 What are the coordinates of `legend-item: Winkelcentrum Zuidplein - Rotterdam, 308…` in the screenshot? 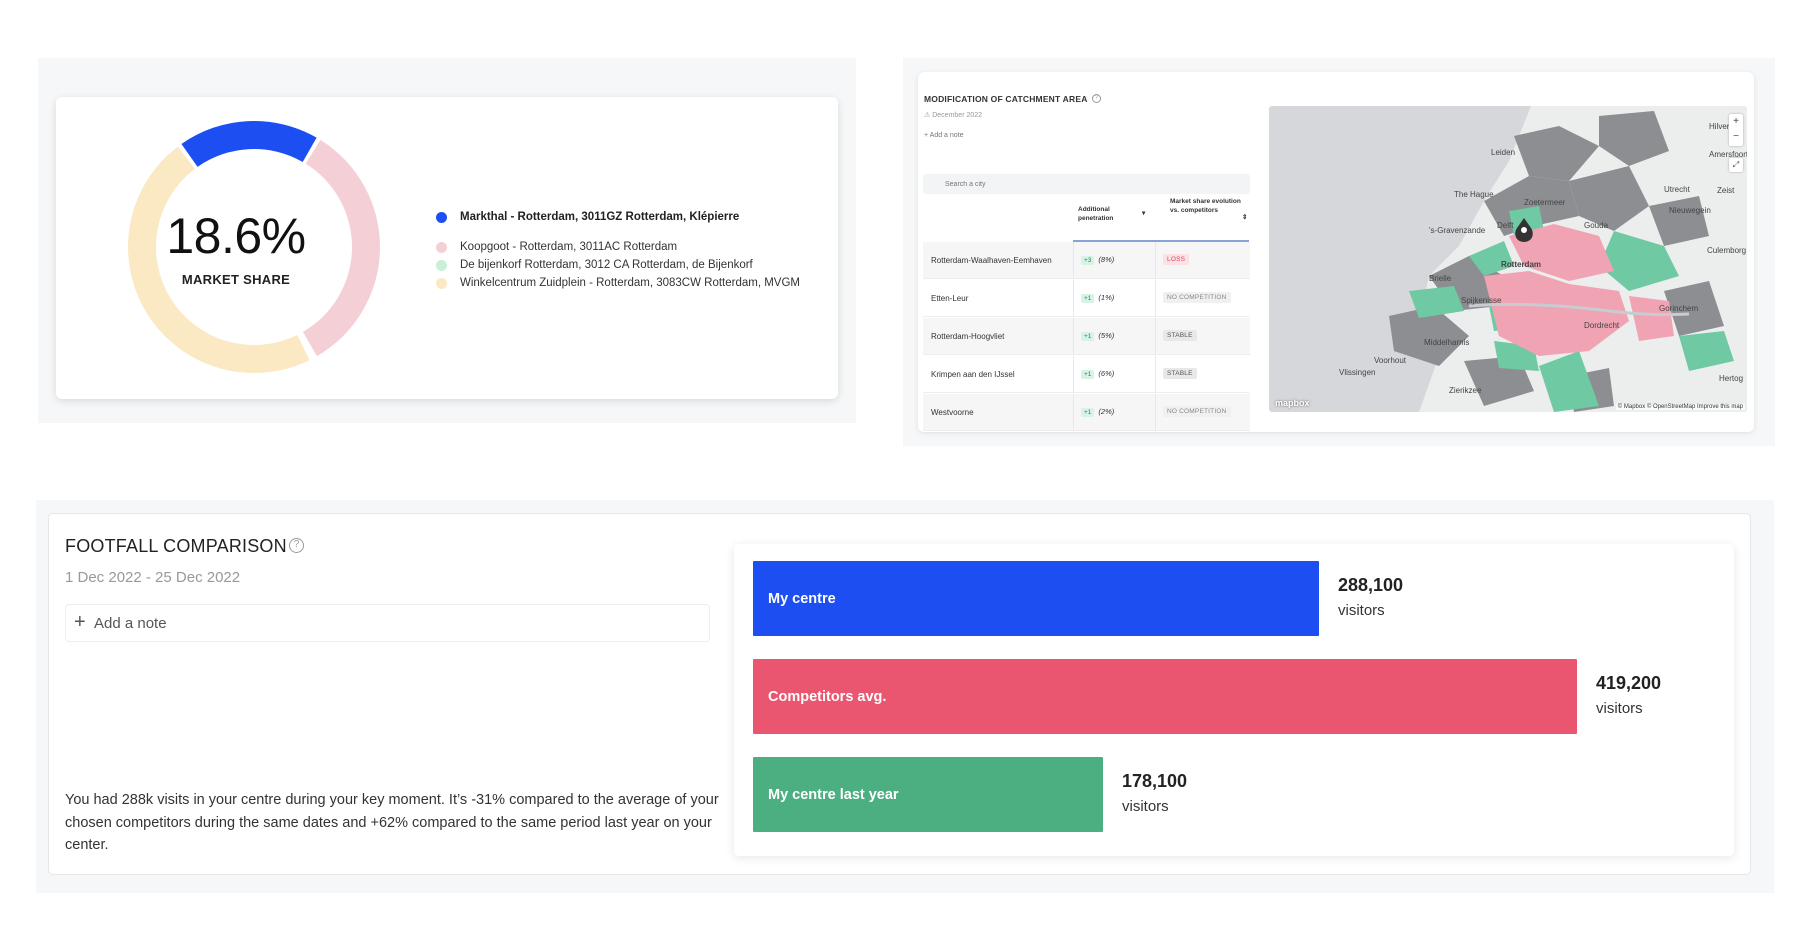 It's located at (618, 283).